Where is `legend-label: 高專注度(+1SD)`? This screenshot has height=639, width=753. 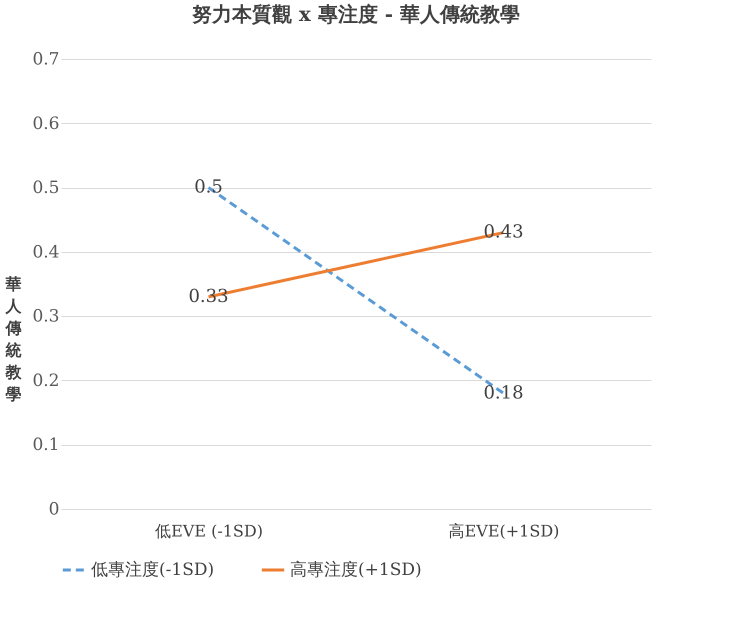
legend-label: 高專注度(+1SD) is located at coordinates (356, 570).